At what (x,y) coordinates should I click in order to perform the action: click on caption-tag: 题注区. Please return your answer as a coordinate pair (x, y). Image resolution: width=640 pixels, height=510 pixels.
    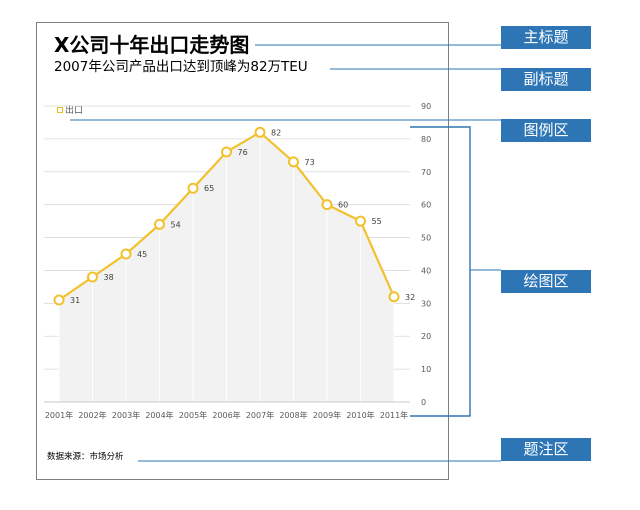
    Looking at the image, I should click on (546, 449).